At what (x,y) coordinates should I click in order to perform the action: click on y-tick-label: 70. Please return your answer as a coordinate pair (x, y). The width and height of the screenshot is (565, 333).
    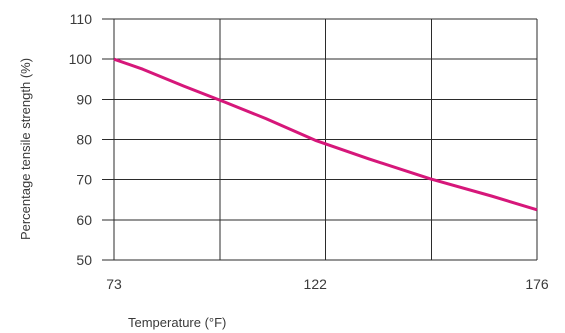
    Looking at the image, I should click on (84, 180).